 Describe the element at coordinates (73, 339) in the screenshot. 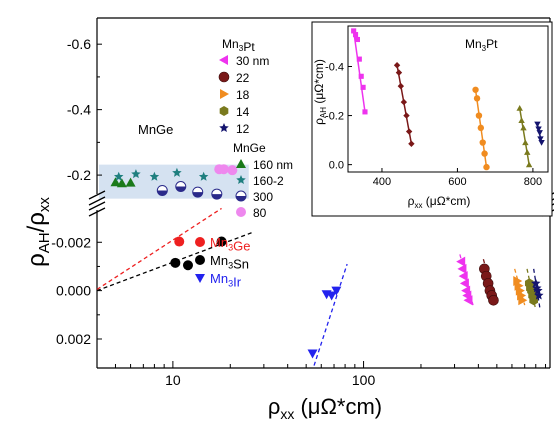

I see `lower-y-tick-label: 0.002` at that location.